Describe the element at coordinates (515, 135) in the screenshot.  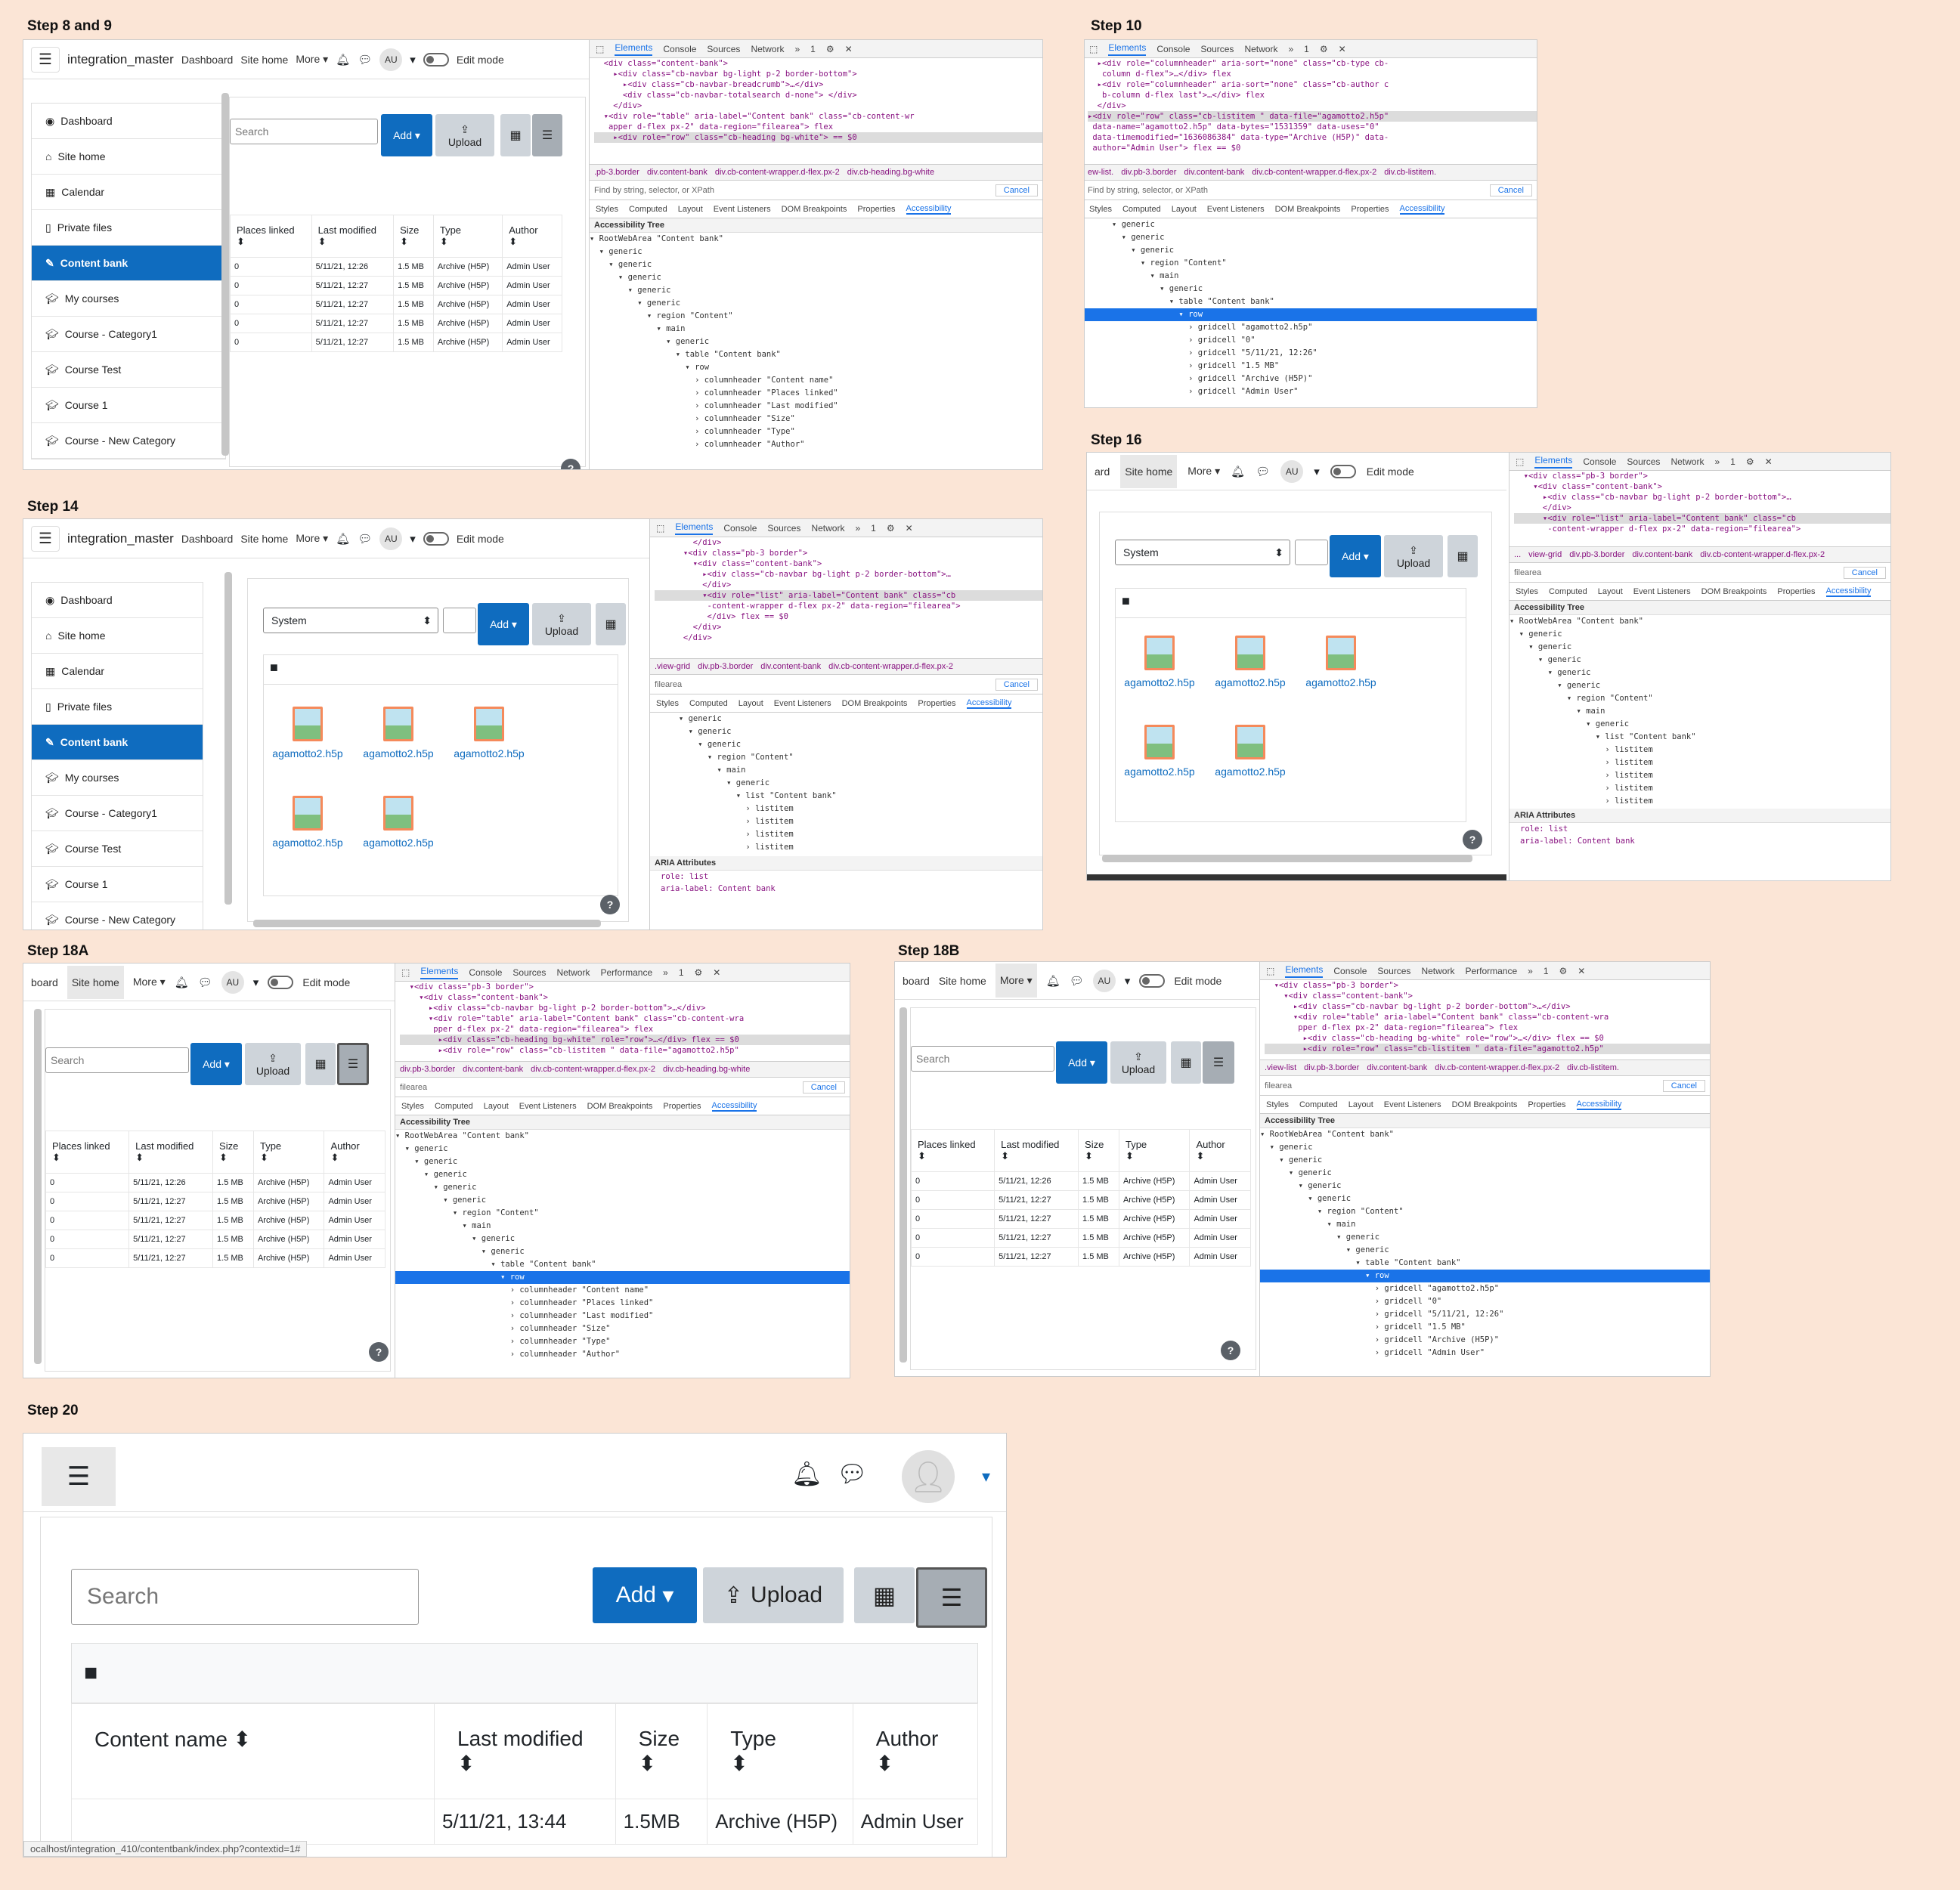
I see `grid-view-icon: ▦` at that location.